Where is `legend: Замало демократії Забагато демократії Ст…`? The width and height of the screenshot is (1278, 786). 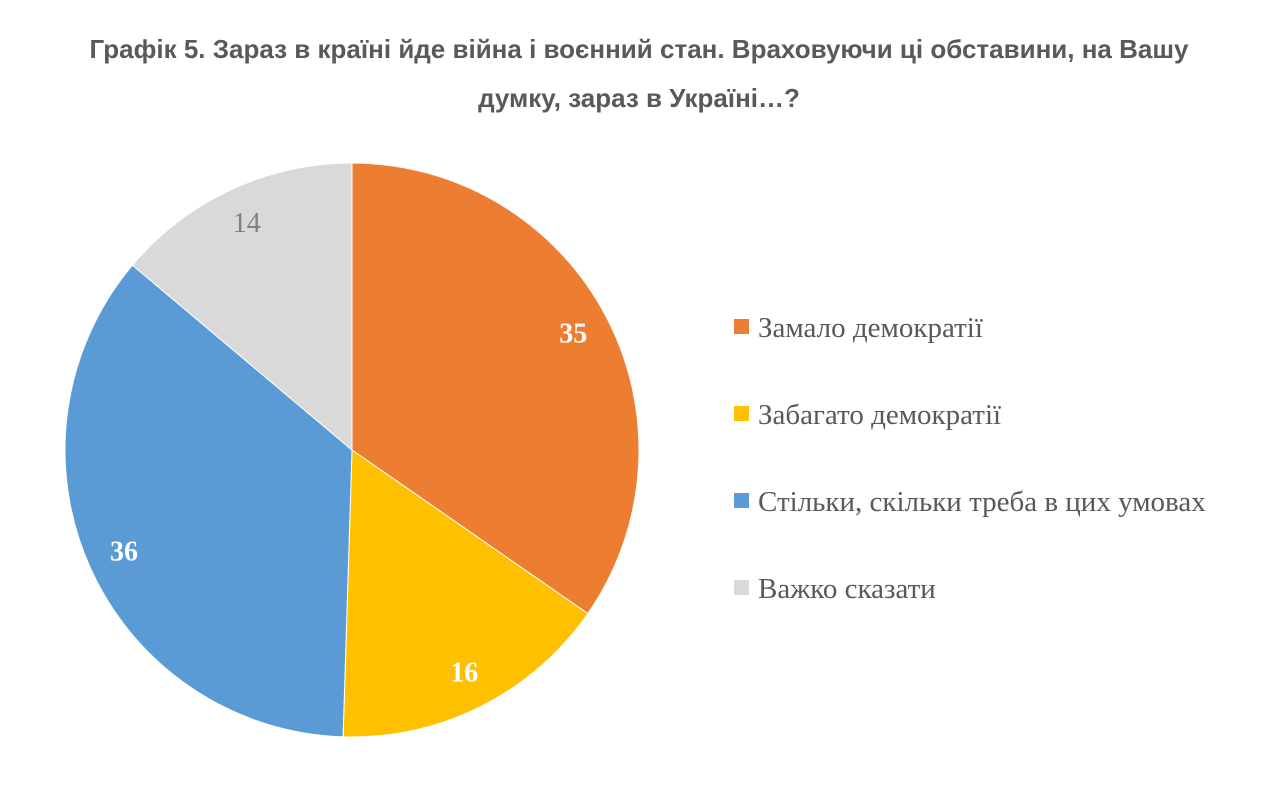 legend: Замало демократії Забагато демократії Ст… is located at coordinates (970, 459).